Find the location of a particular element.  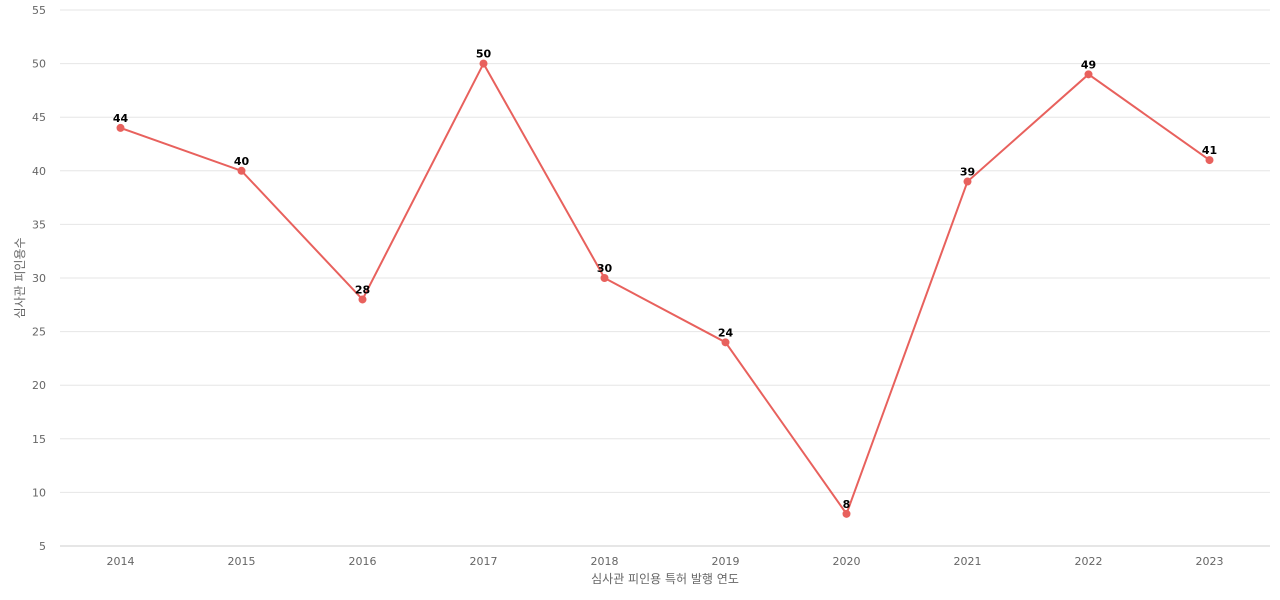

y-tick-label: 25 is located at coordinates (39, 332).